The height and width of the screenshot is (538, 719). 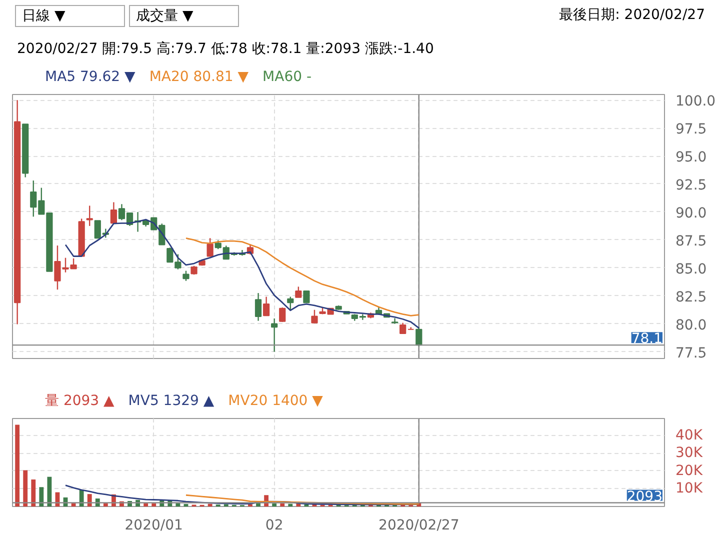 I want to click on y-tick-label: 20K, so click(x=690, y=470).